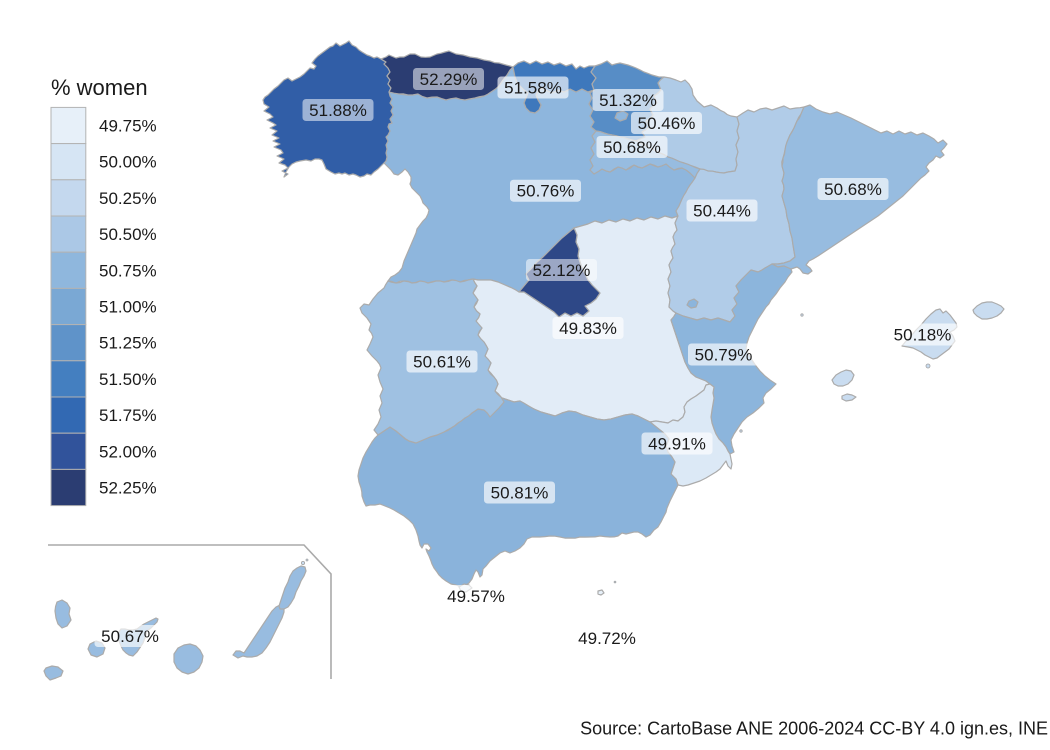  Describe the element at coordinates (724, 355) in the screenshot. I see `svg-text: 50.79%` at that location.